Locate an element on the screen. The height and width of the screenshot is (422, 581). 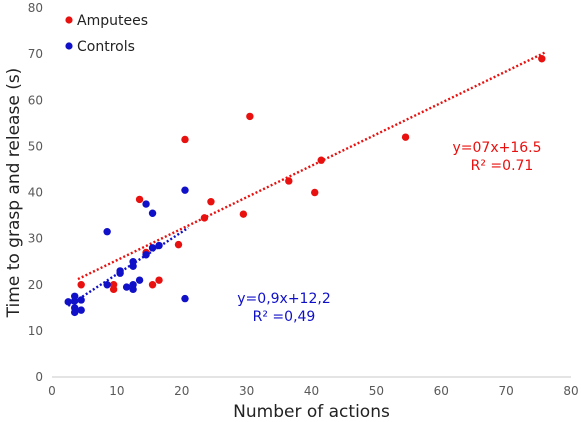
y-tick-label: 70 is located at coordinates (35, 54).